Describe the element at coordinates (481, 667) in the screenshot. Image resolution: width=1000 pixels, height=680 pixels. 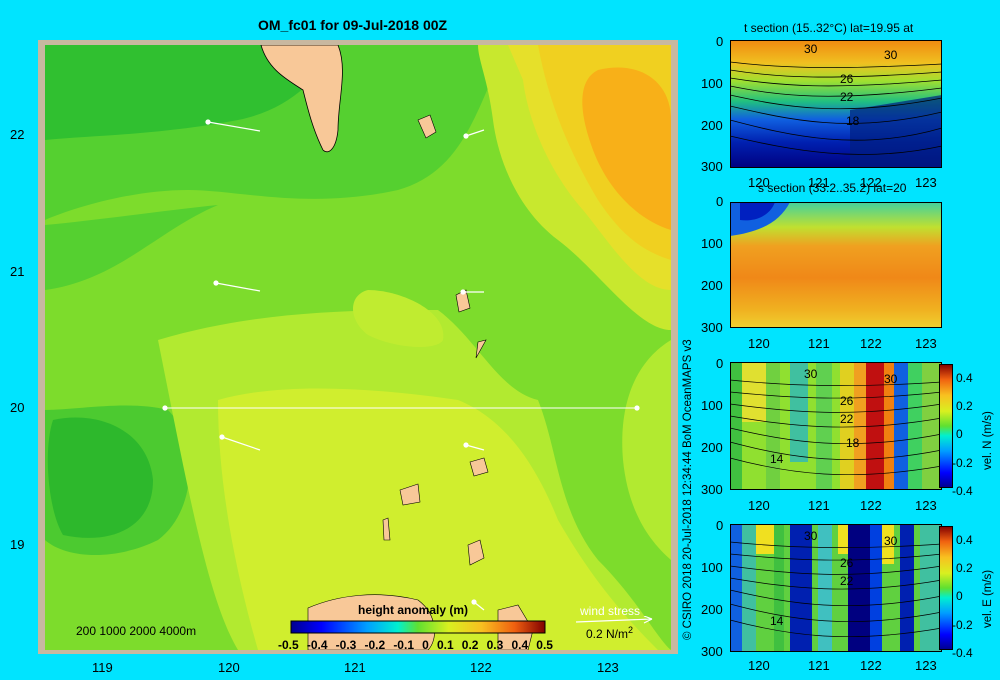
I see `map-x-tick: 122` at that location.